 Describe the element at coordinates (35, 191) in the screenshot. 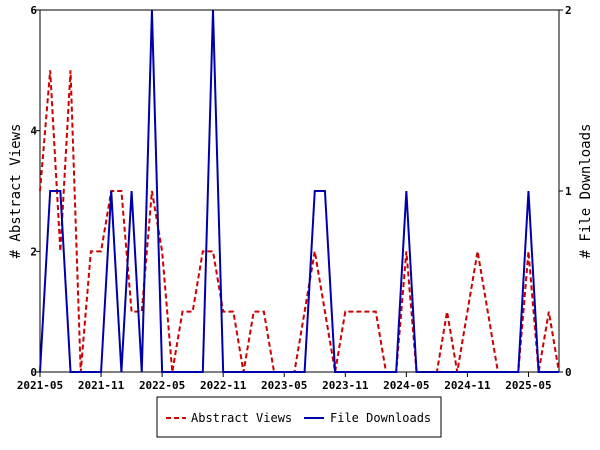

I see `y-axis-left: 0 2 4 6` at that location.